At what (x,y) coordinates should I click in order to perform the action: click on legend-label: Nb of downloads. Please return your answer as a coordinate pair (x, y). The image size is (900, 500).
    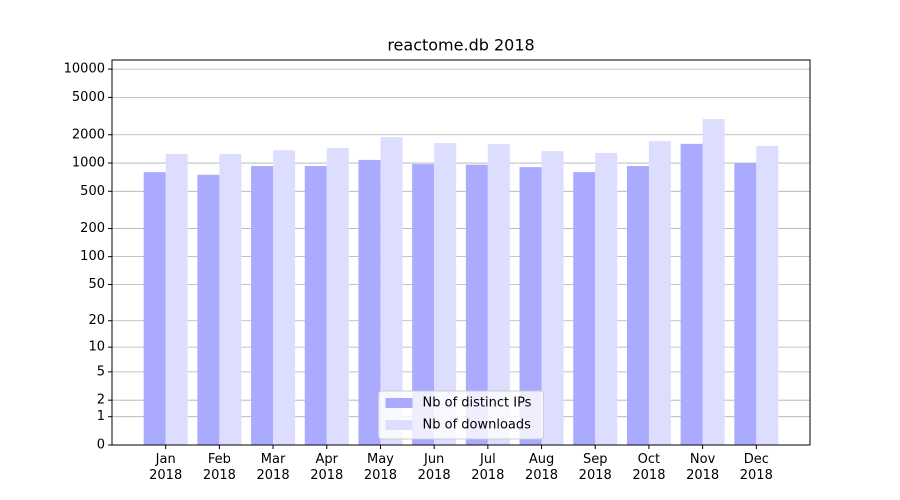
    Looking at the image, I should click on (477, 425).